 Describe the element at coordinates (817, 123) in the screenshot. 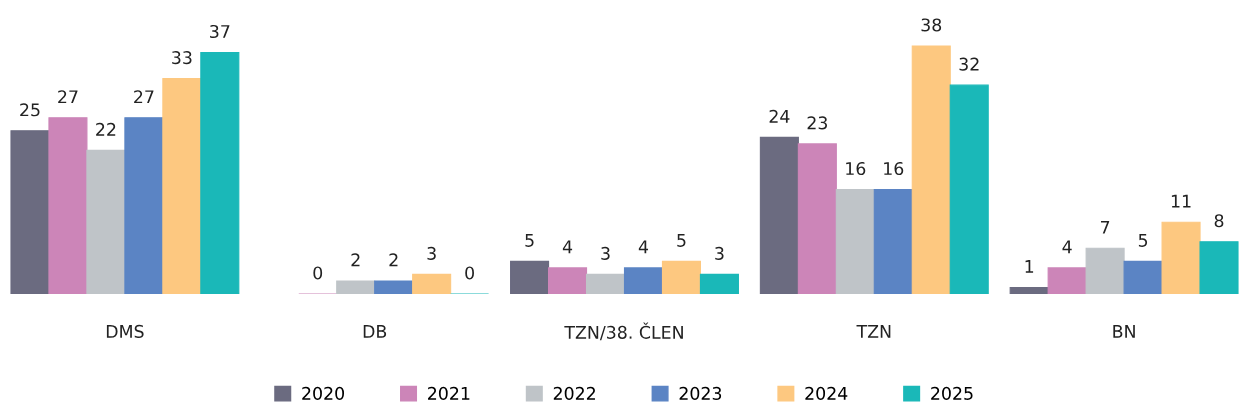

I see `data-label: 23` at that location.